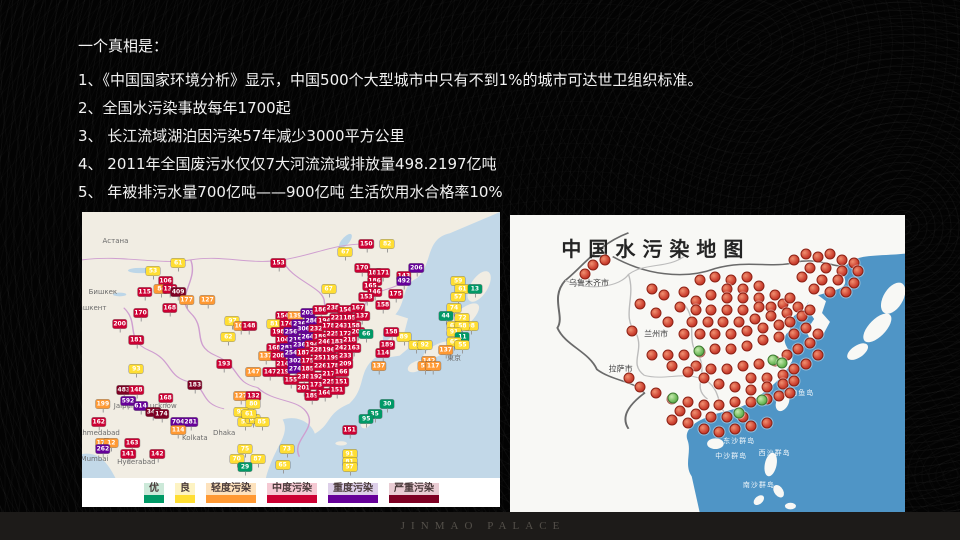 The height and width of the screenshot is (540, 960). What do you see at coordinates (278, 265) in the screenshot?
I see `aqi-marker: 153` at bounding box center [278, 265].